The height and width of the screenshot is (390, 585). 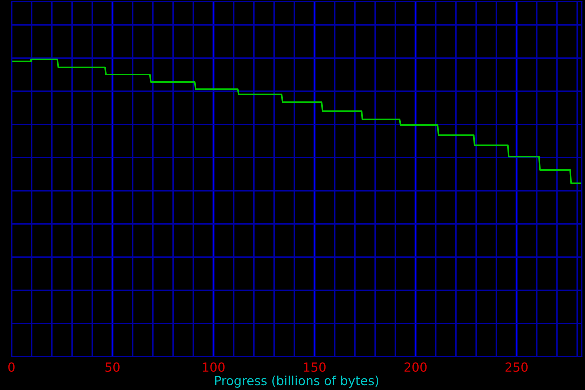 What do you see at coordinates (113, 367) in the screenshot?
I see `x-tick-label: 50` at bounding box center [113, 367].